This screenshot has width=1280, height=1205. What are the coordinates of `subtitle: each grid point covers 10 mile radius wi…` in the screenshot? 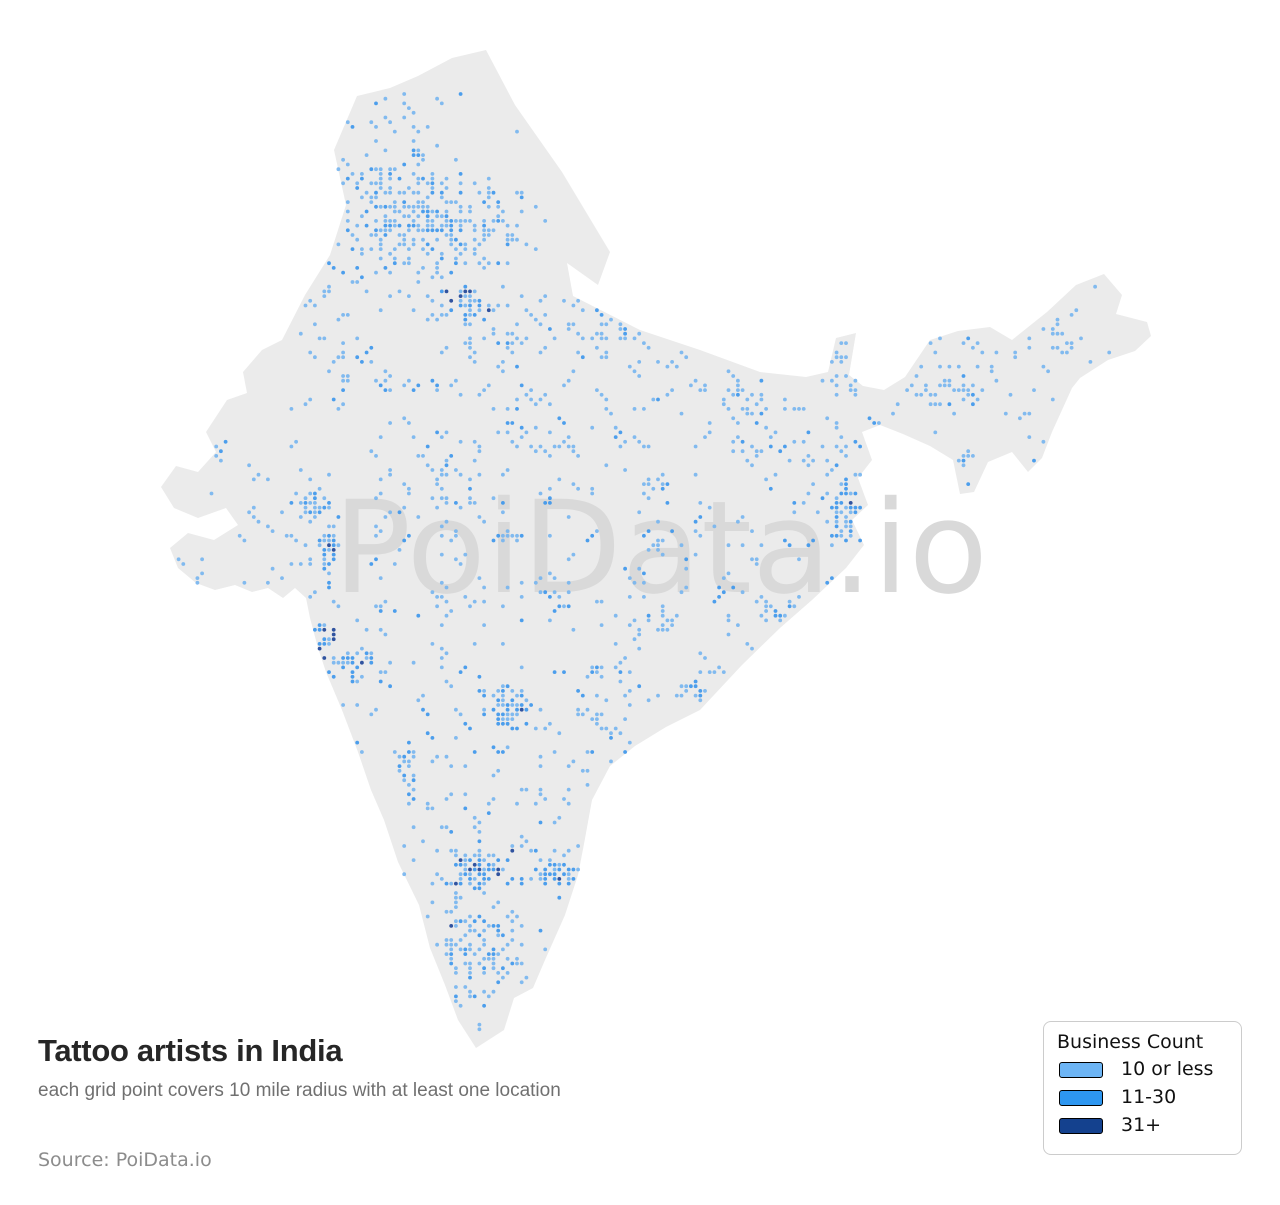 It's located at (299, 1090).